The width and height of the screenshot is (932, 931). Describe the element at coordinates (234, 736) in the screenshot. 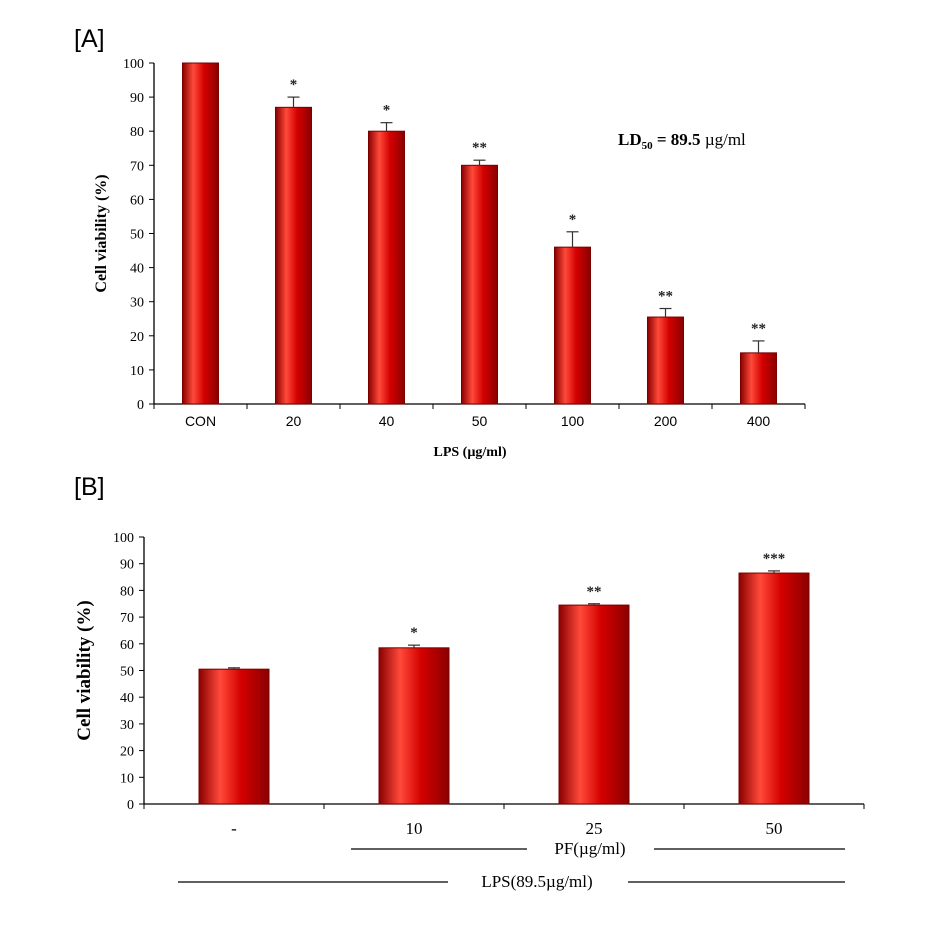

I see `bar--` at that location.